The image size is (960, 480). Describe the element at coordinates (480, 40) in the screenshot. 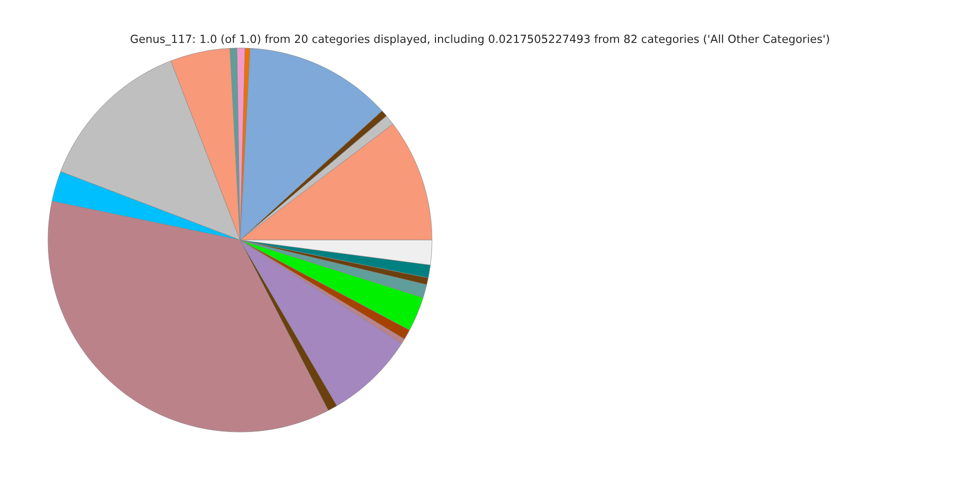

I see `text: Genus_117: 1.0 (of 1.0) from 20 categories displayed, including 0.0217505227493 from 82 categories ('All Other Categories')` at that location.